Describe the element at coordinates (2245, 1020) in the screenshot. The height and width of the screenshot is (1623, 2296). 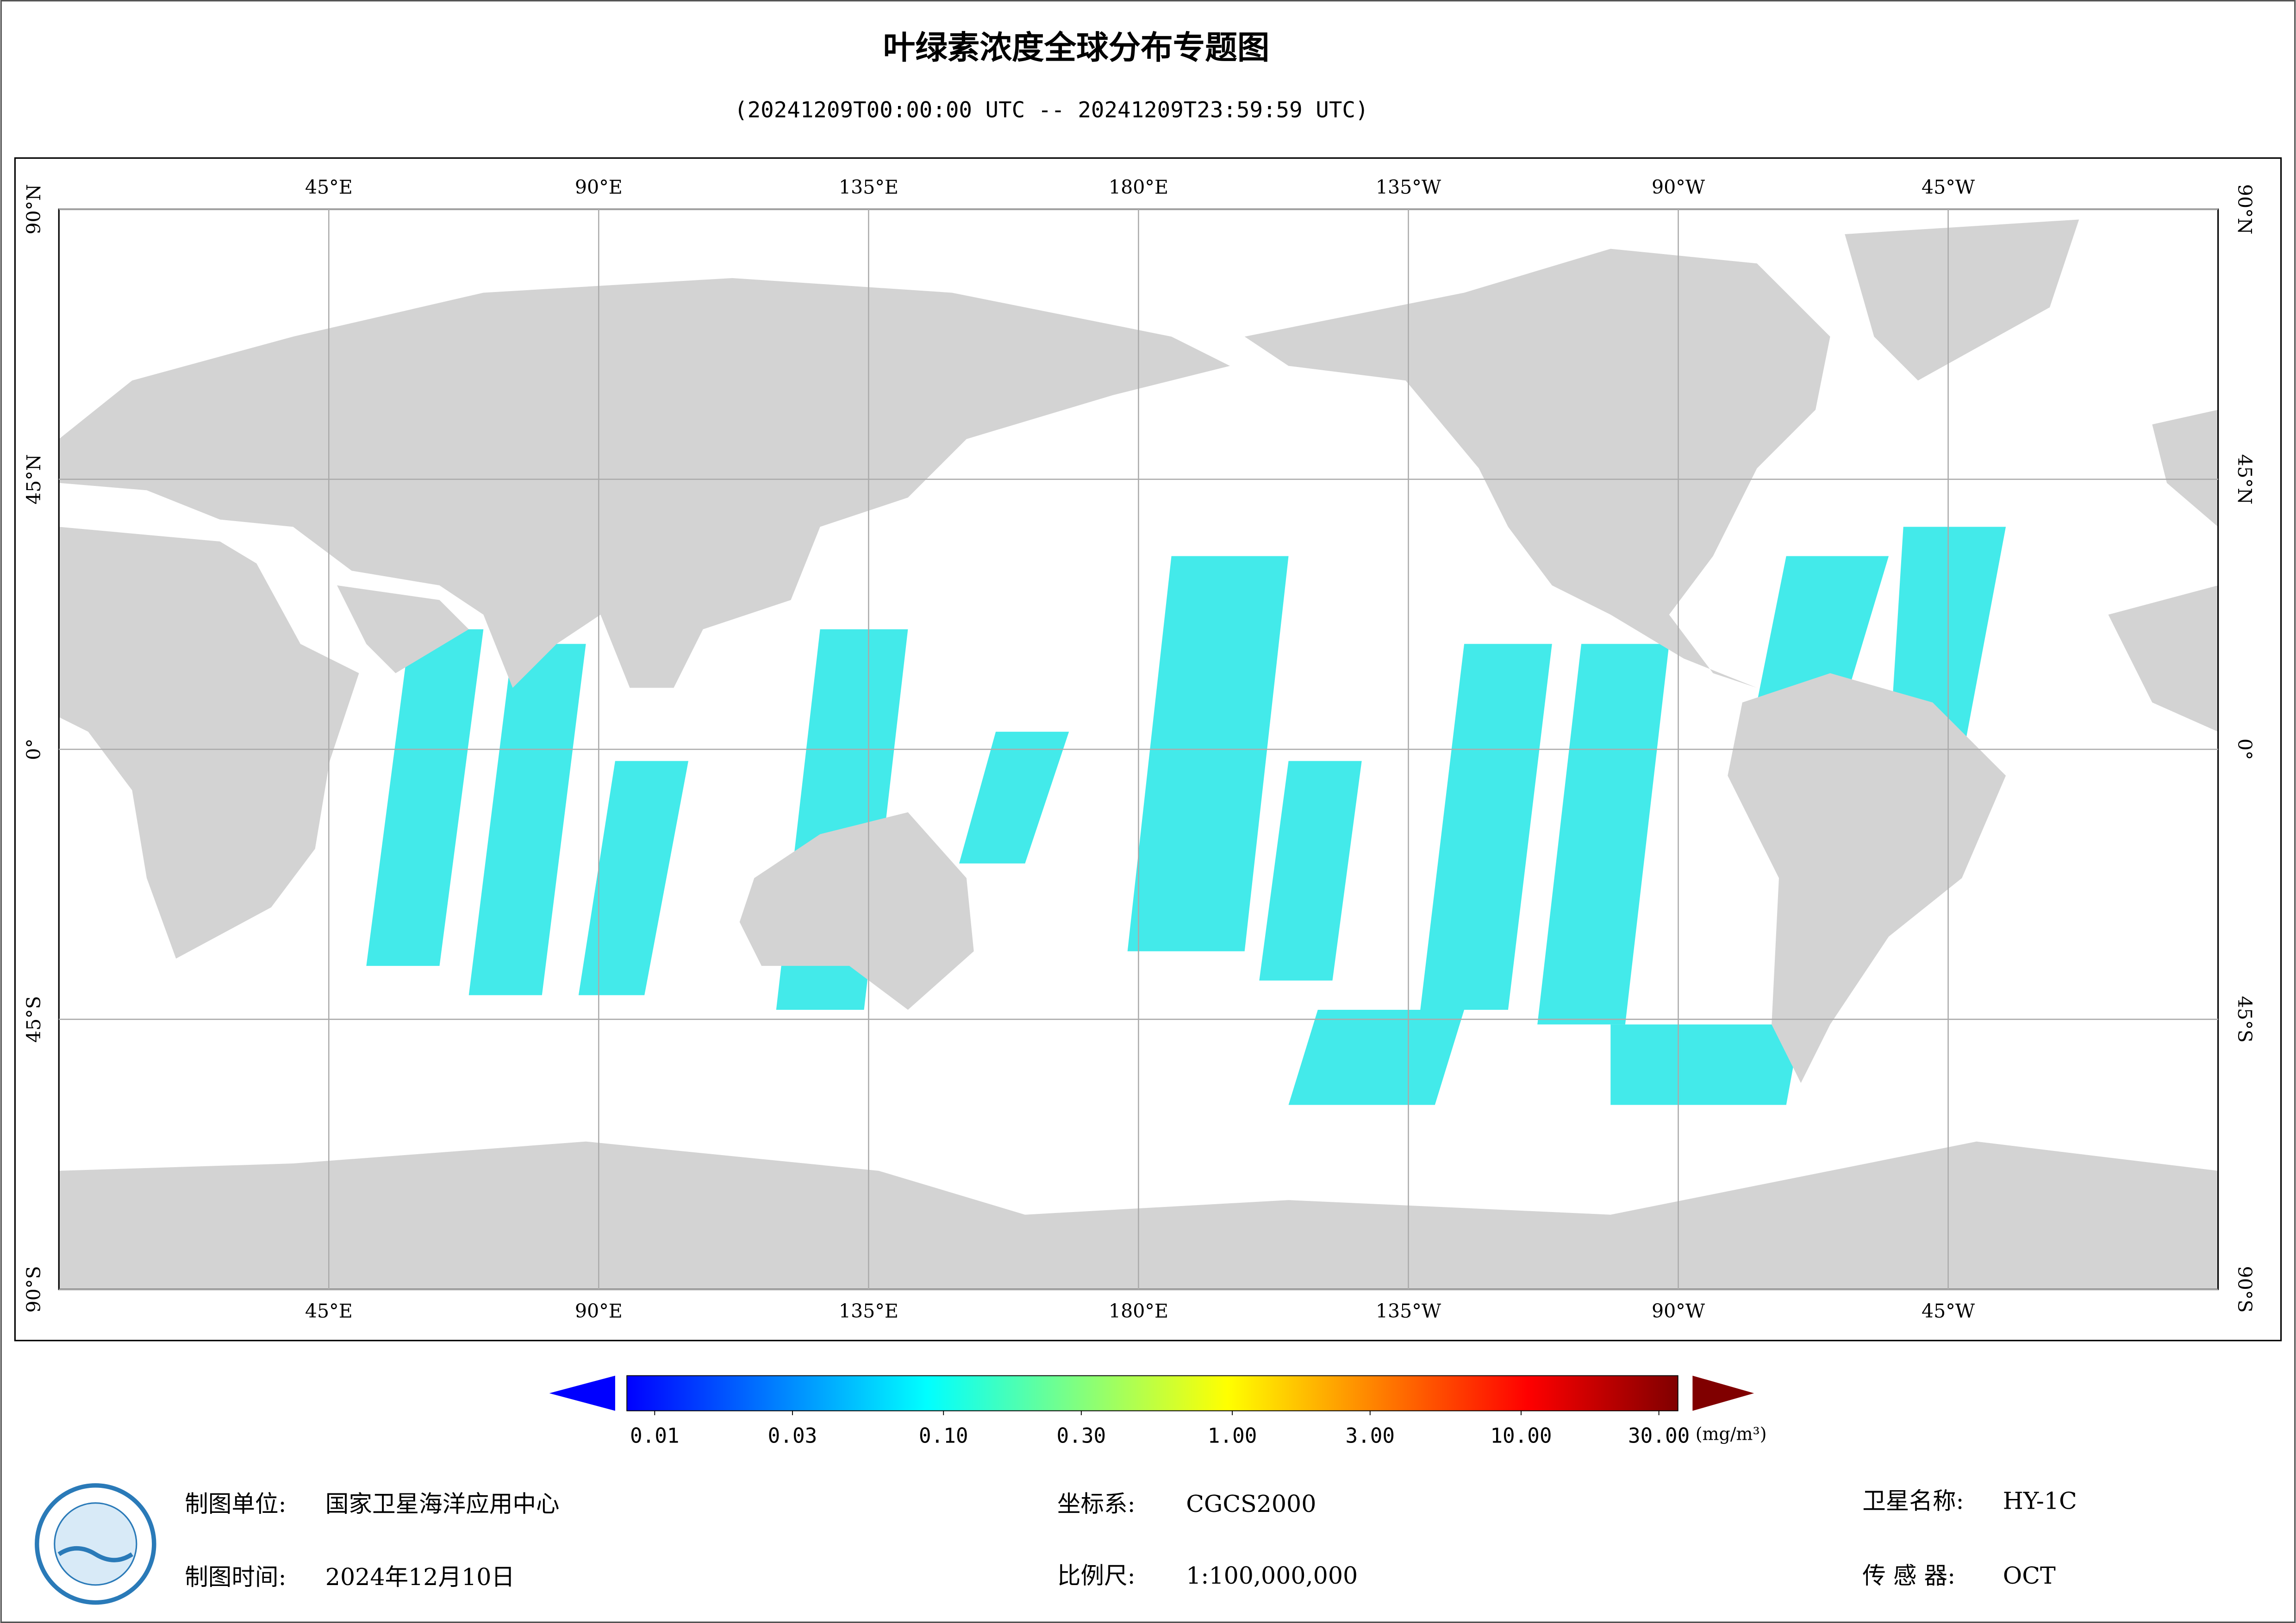
I see `lat-label-right: 45°S` at that location.